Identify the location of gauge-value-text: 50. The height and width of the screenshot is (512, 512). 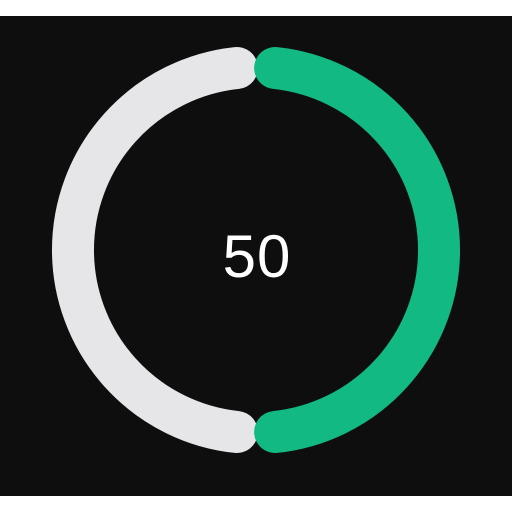
(257, 256).